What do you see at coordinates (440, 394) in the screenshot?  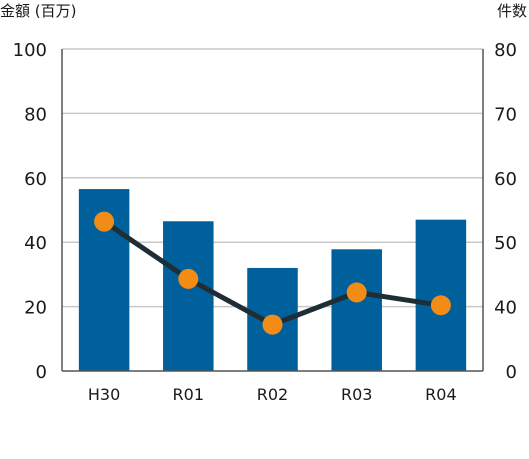 I see `x-tick-label: R04` at bounding box center [440, 394].